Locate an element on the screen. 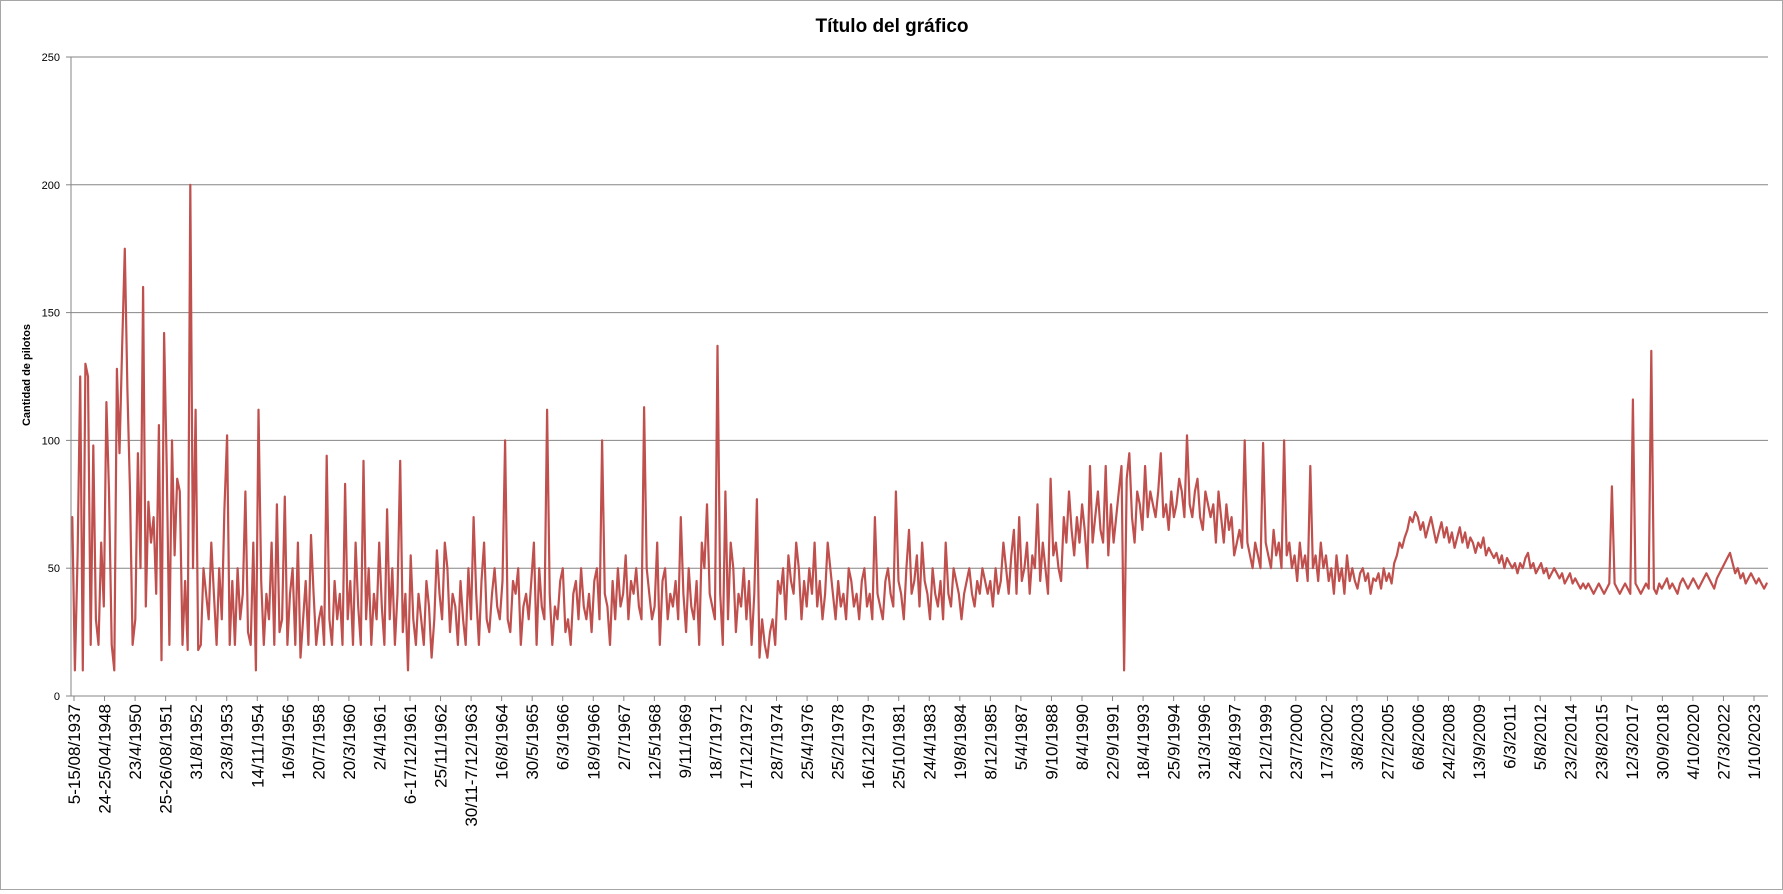 Image resolution: width=1783 pixels, height=894 pixels. x-tick-label: 14/11/1954 is located at coordinates (257, 746).